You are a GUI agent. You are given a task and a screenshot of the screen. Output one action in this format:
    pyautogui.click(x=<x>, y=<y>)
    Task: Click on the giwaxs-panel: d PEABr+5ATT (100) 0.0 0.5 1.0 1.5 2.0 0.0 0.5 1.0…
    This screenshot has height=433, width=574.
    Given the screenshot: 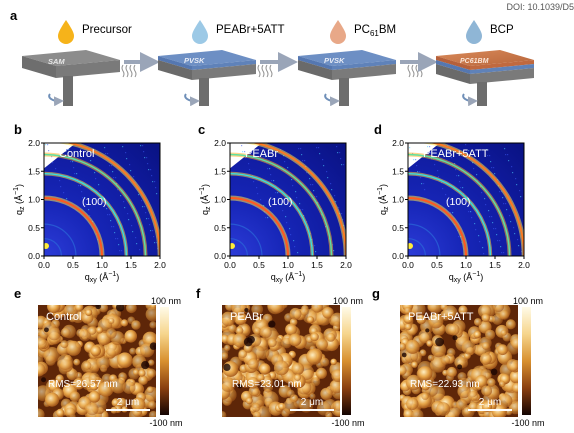 What is the action you would take?
    pyautogui.click(x=452, y=203)
    